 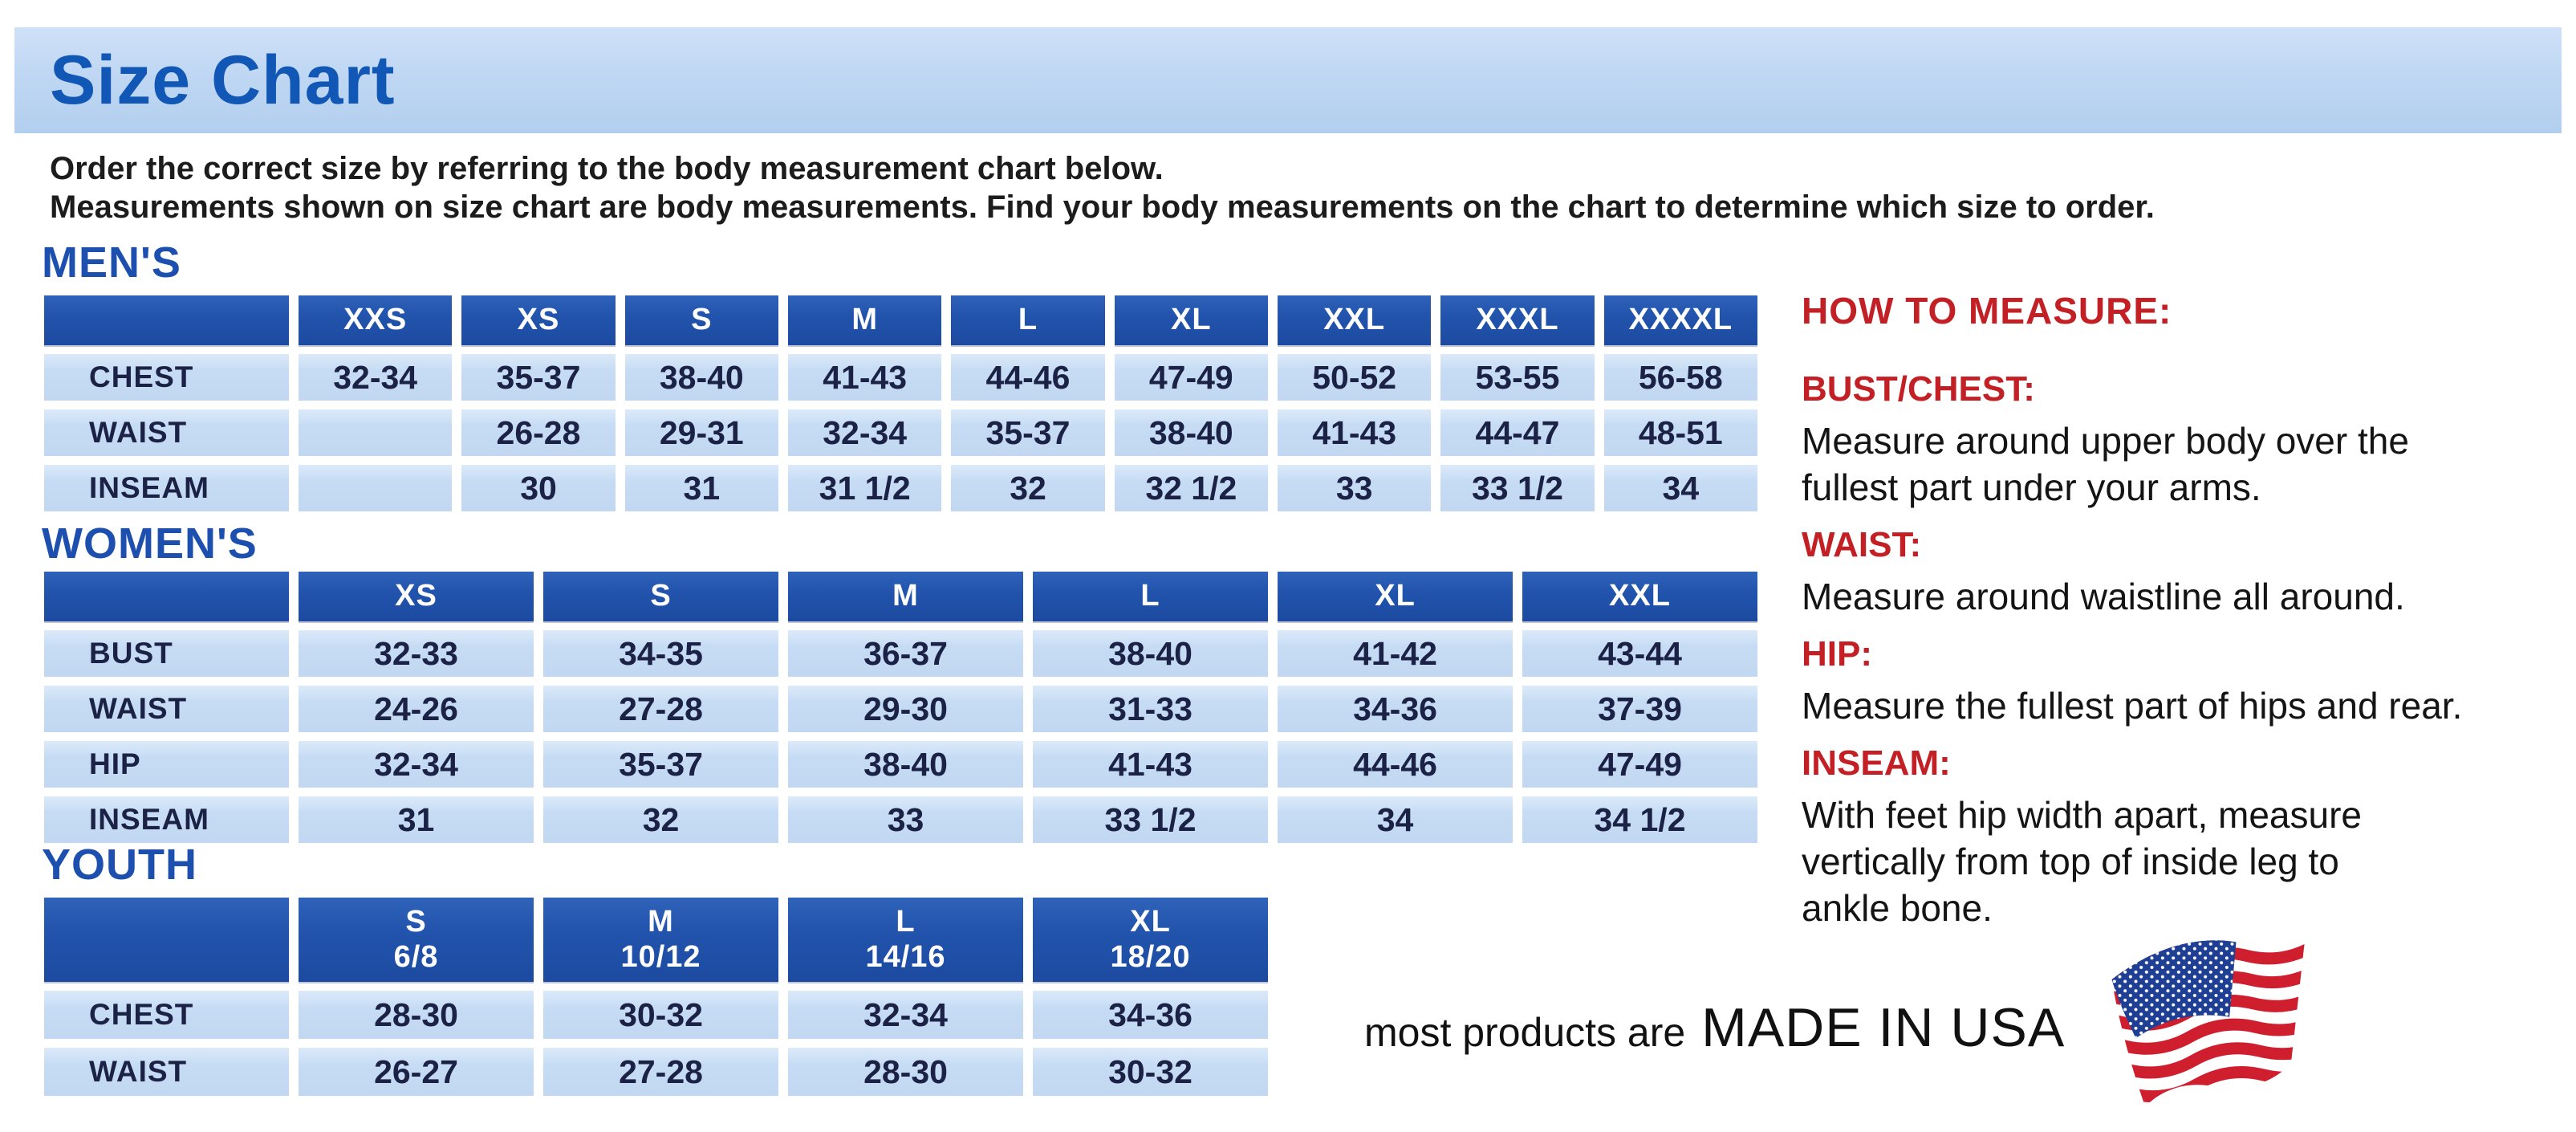 I want to click on column-header: XXXXL, so click(x=1680, y=320).